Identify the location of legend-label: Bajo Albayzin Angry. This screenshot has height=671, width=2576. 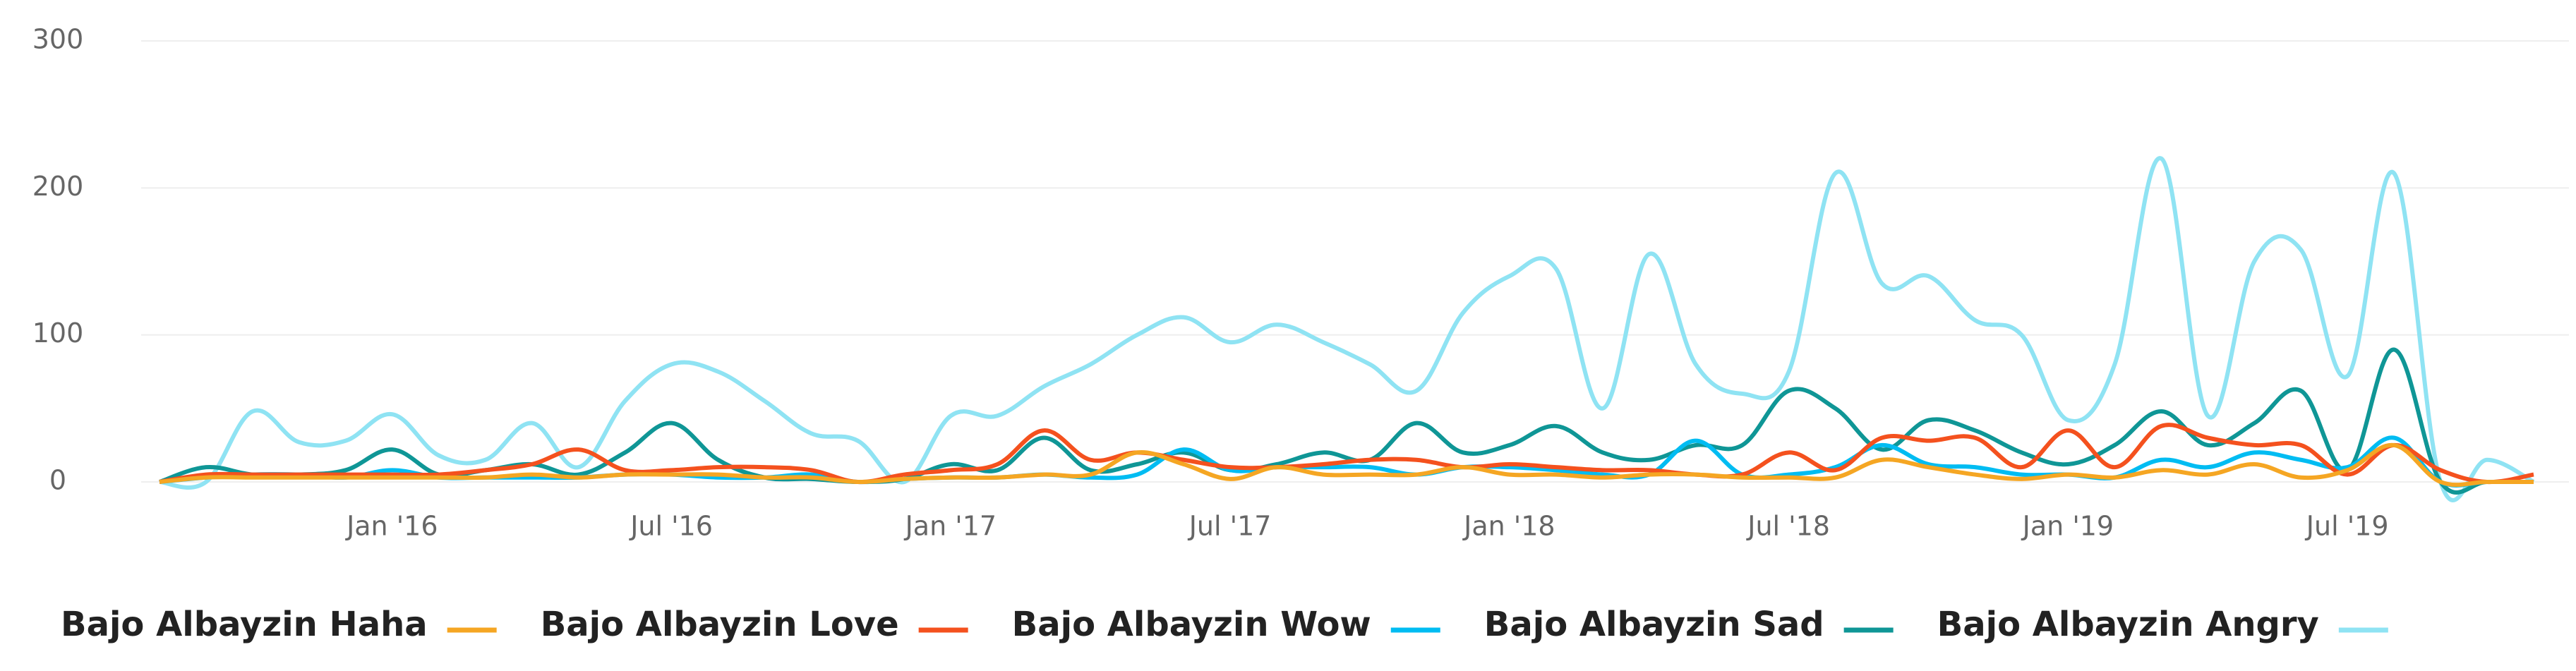
(2128, 624).